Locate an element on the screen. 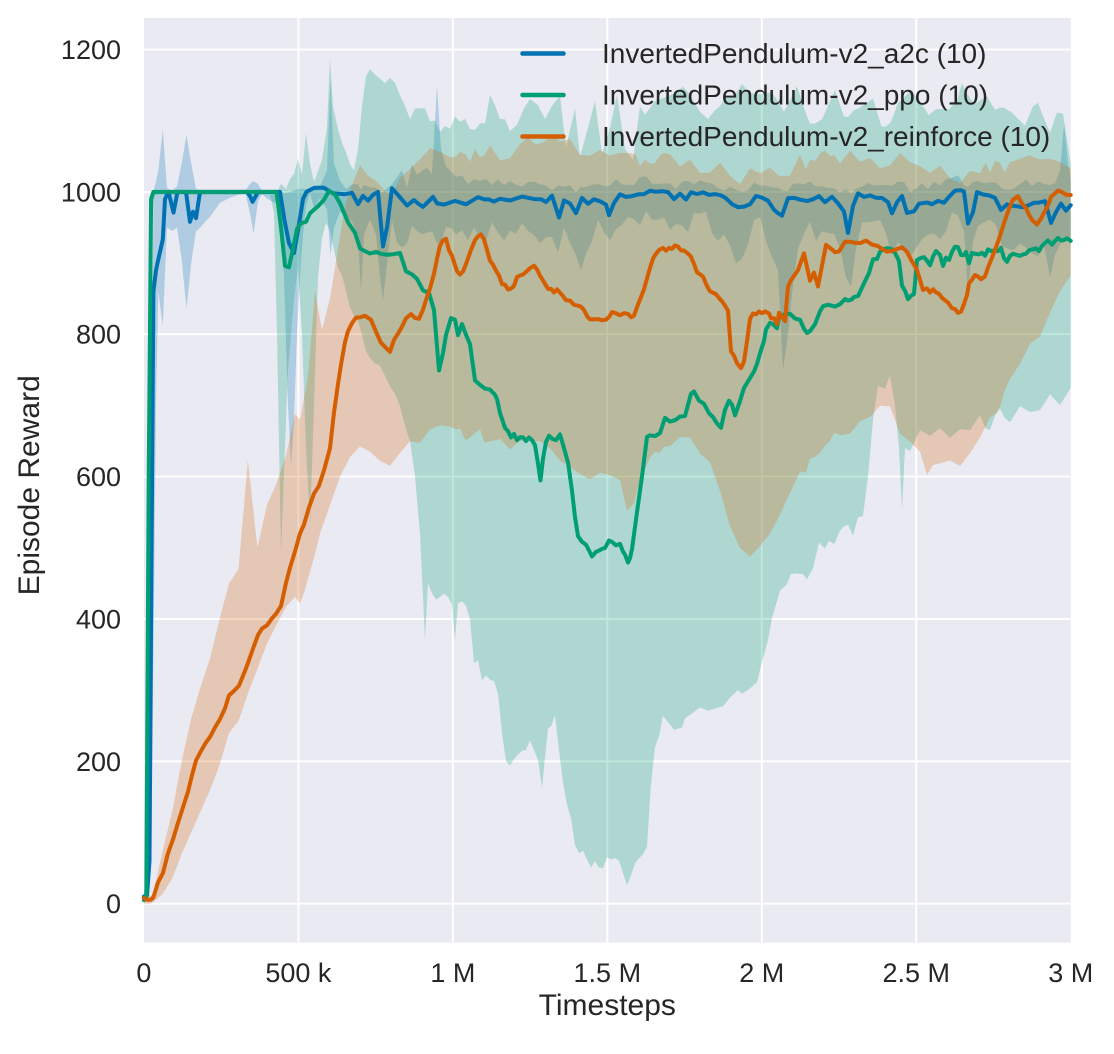 The width and height of the screenshot is (1114, 1054). svg-text:InvertedPendulum-v2_reinforce: InvertedPendulum-v2_reinforce (10) is located at coordinates (826, 136).